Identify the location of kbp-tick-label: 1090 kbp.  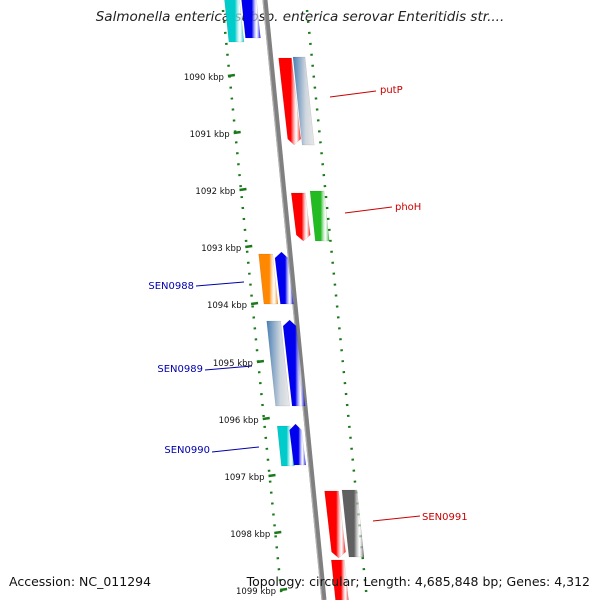
(204, 78).